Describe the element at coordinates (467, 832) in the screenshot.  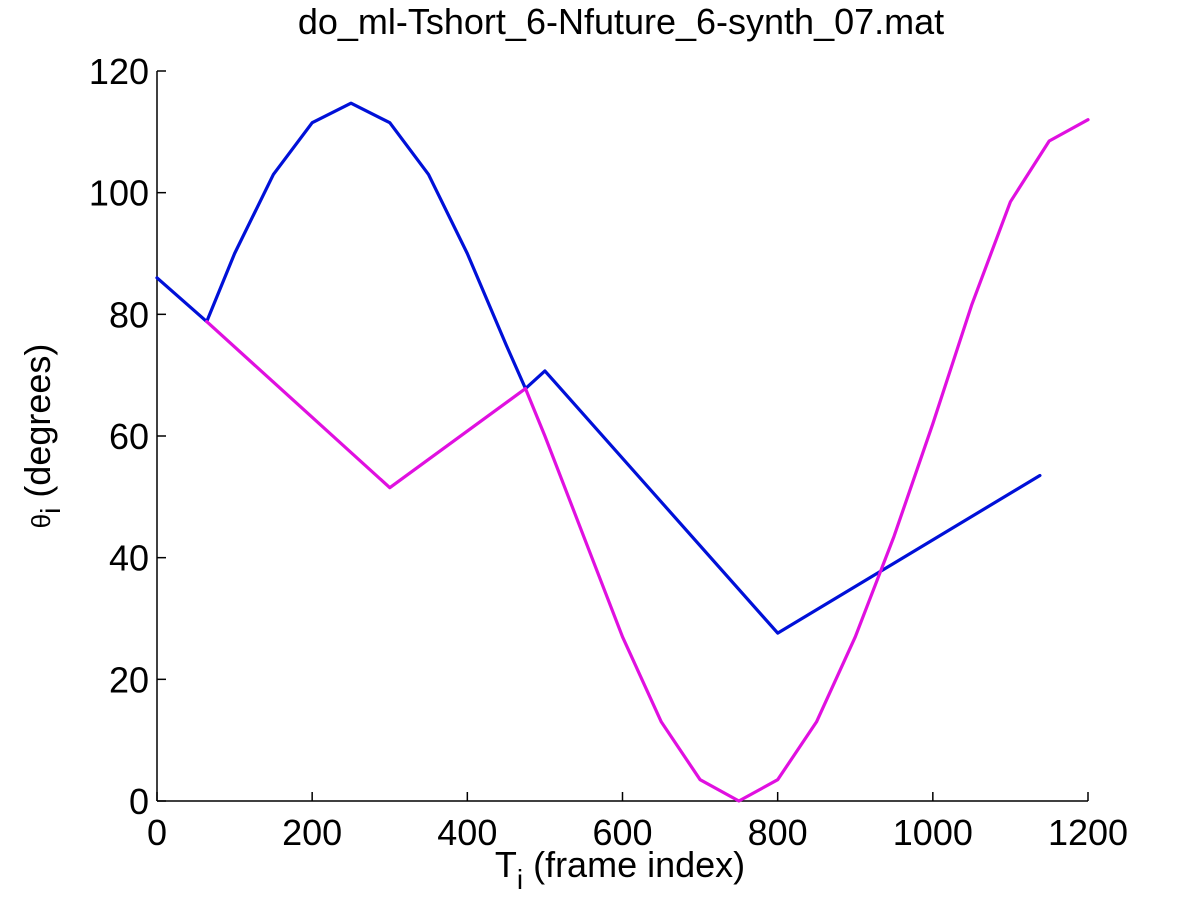
I see `x-tick-label: 400` at that location.